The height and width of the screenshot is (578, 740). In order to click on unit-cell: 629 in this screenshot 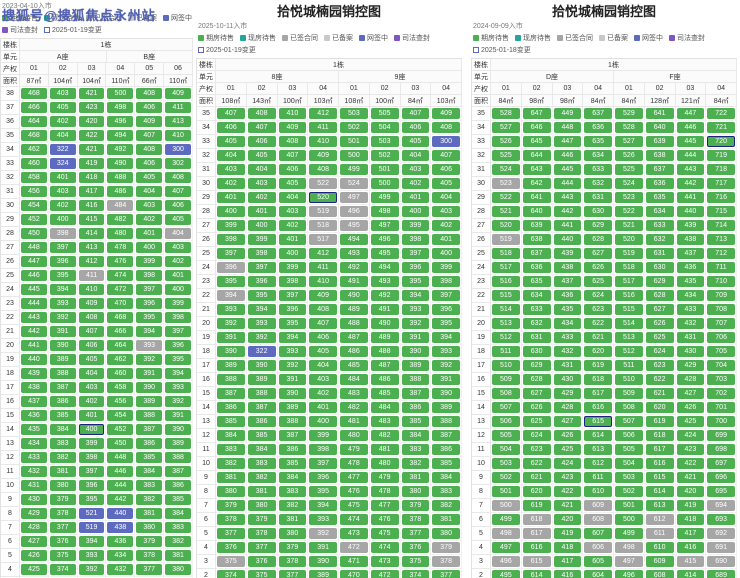, I will do `click(659, 281)`.